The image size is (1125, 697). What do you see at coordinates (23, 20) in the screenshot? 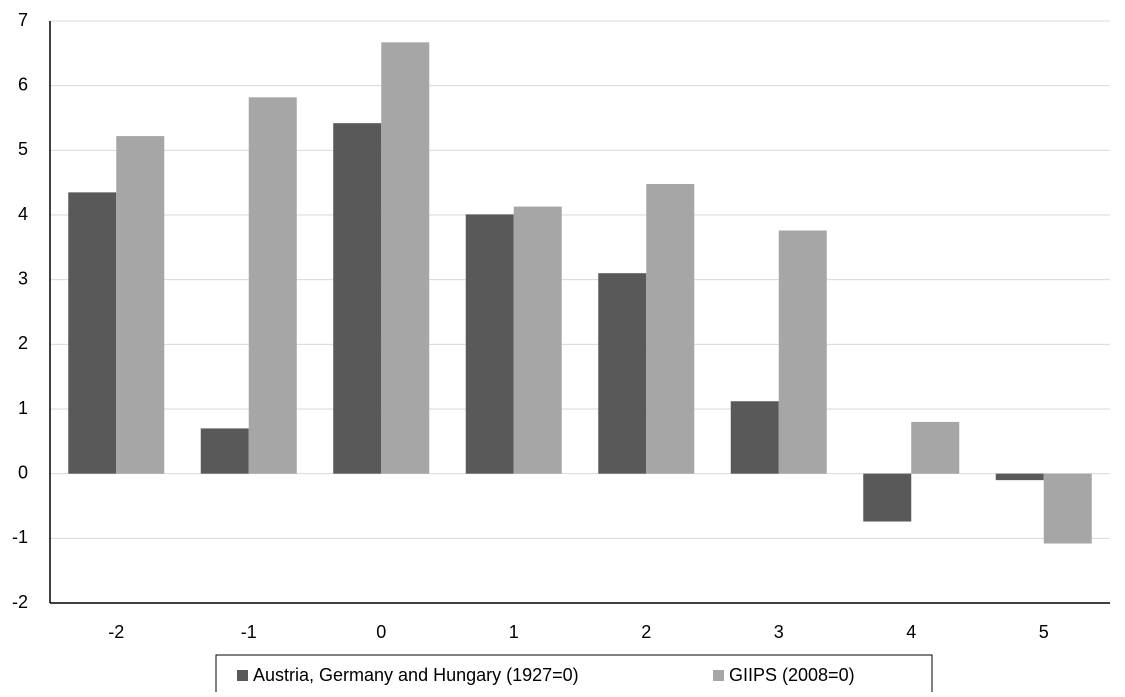
I see `y-tick-label: 7` at bounding box center [23, 20].